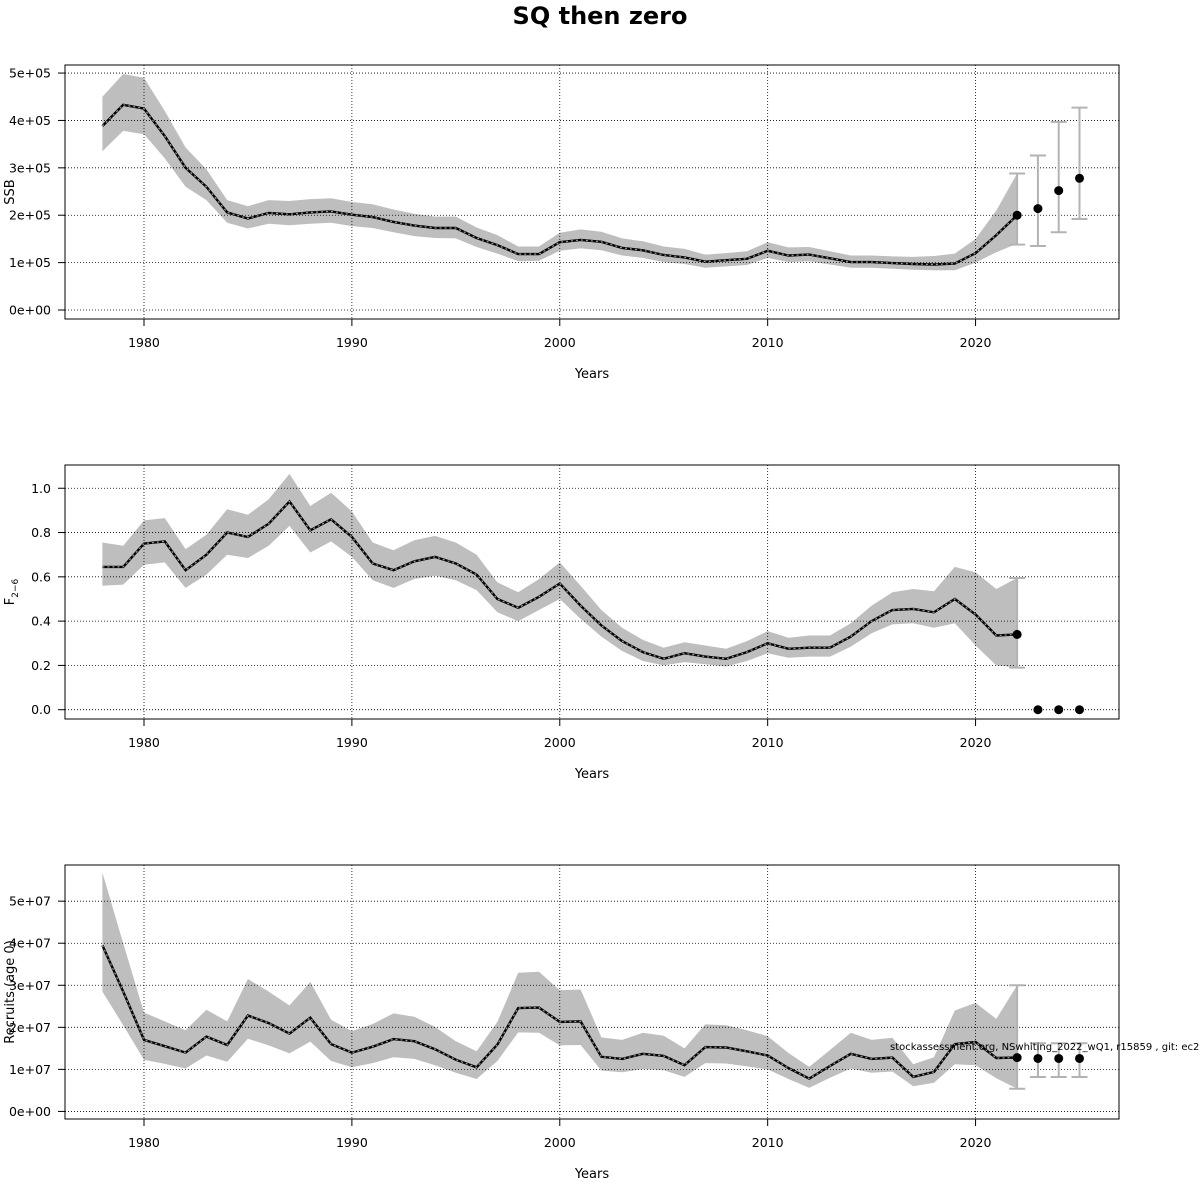  What do you see at coordinates (976, 742) in the screenshot?
I see `fbar-x-tick-label: 2020` at bounding box center [976, 742].